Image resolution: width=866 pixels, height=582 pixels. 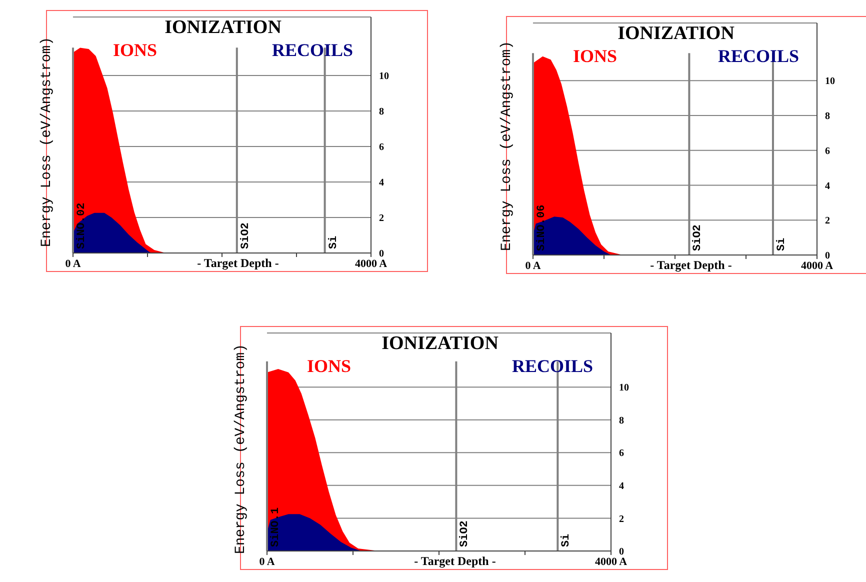 I want to click on ref-line-label: SiNO.06, so click(x=542, y=227).